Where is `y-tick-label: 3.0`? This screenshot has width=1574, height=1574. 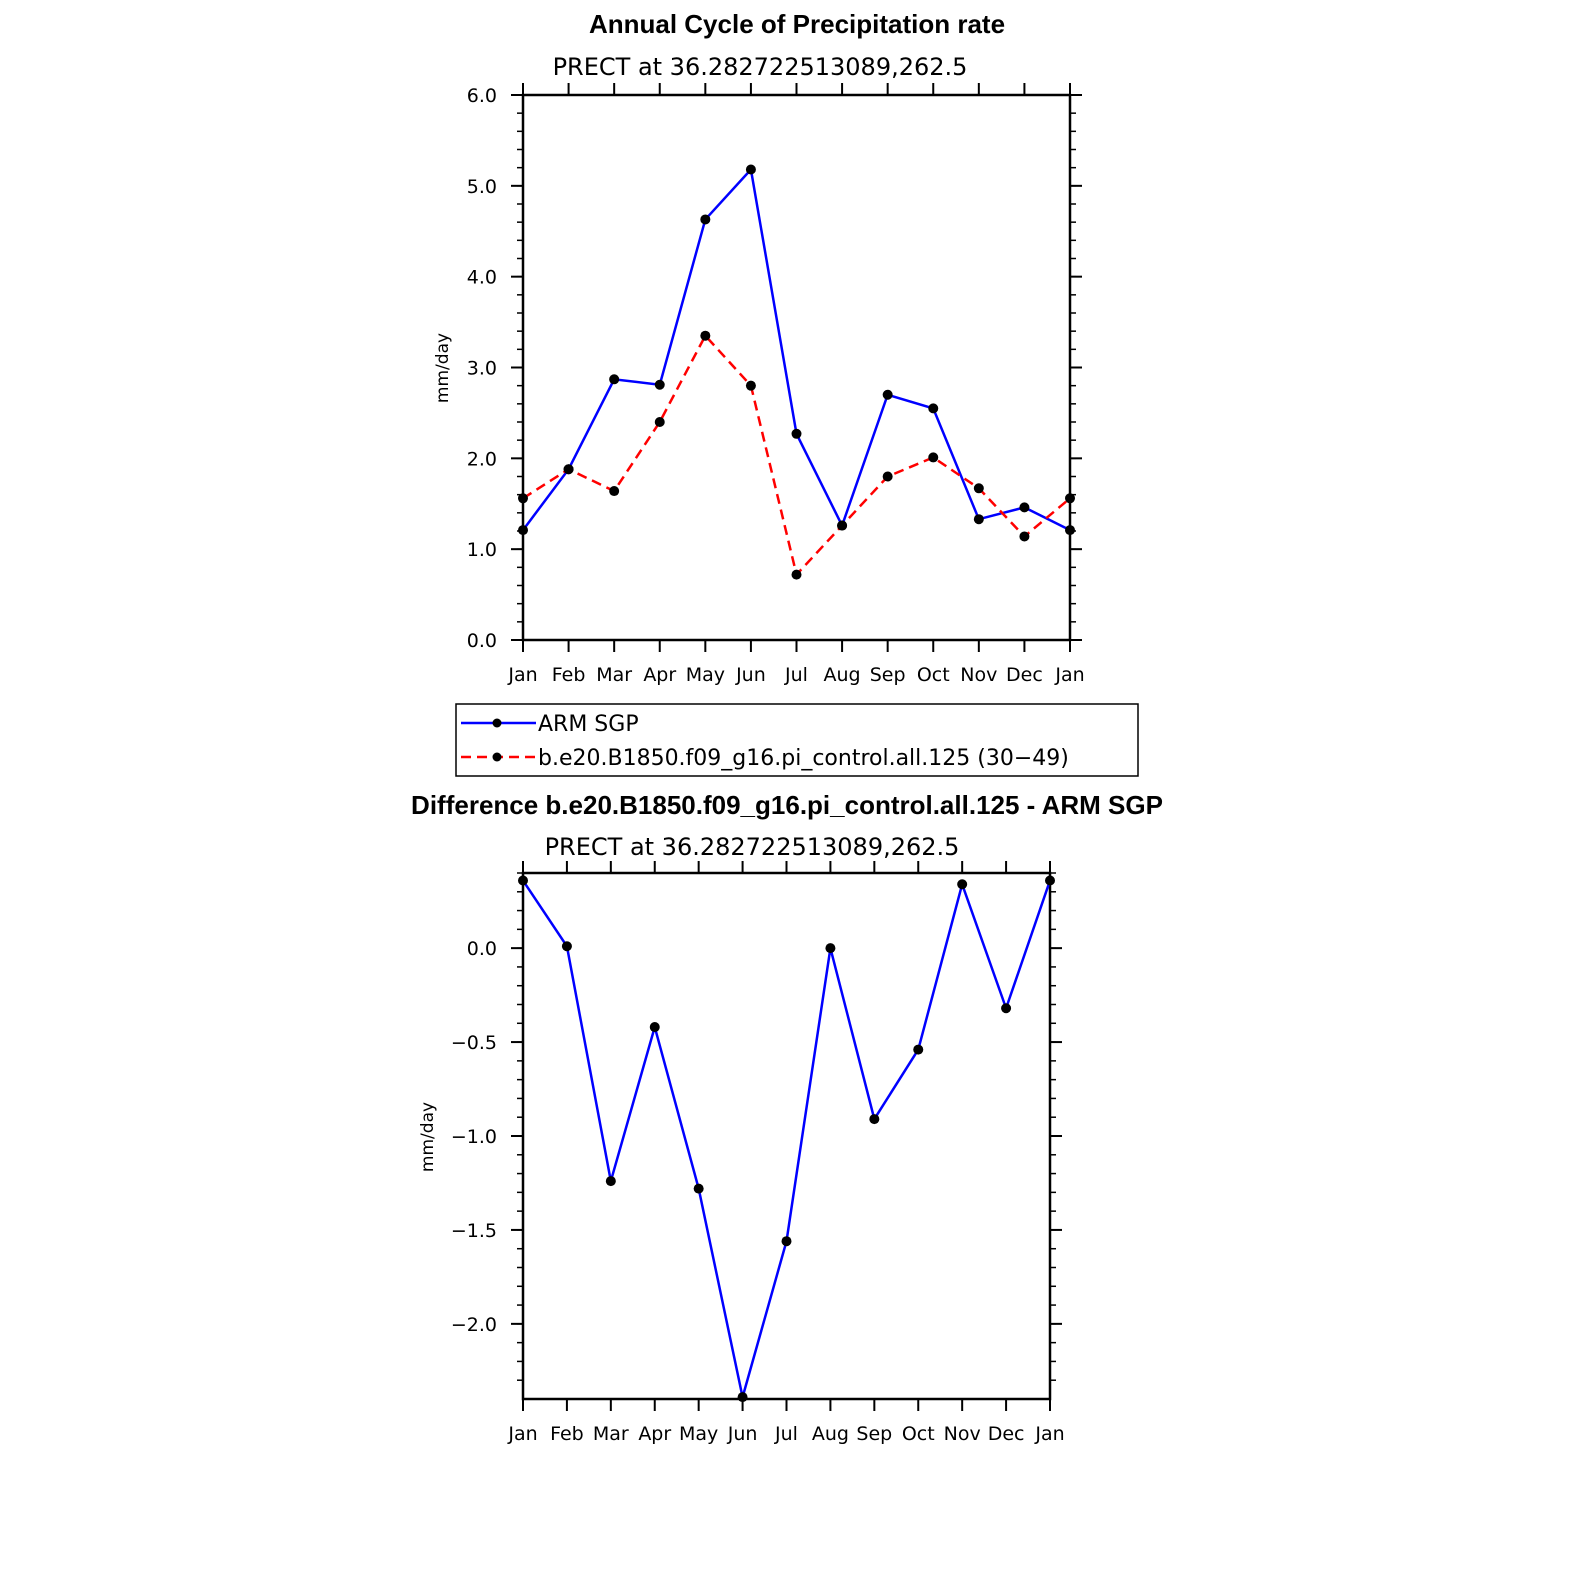
y-tick-label: 3.0 is located at coordinates (482, 369).